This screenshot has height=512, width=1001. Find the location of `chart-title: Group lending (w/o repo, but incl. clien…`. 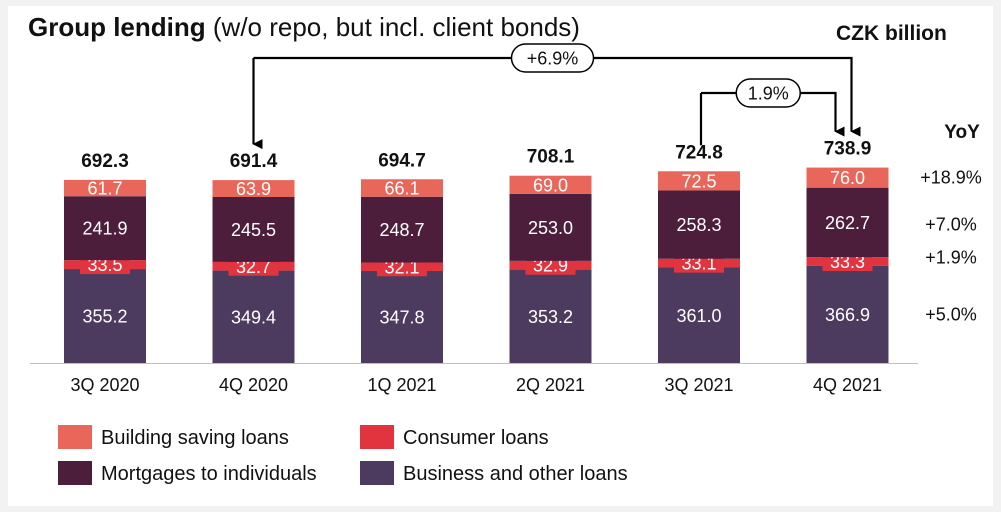

chart-title: Group lending (w/o repo, but incl. clien… is located at coordinates (304, 27).